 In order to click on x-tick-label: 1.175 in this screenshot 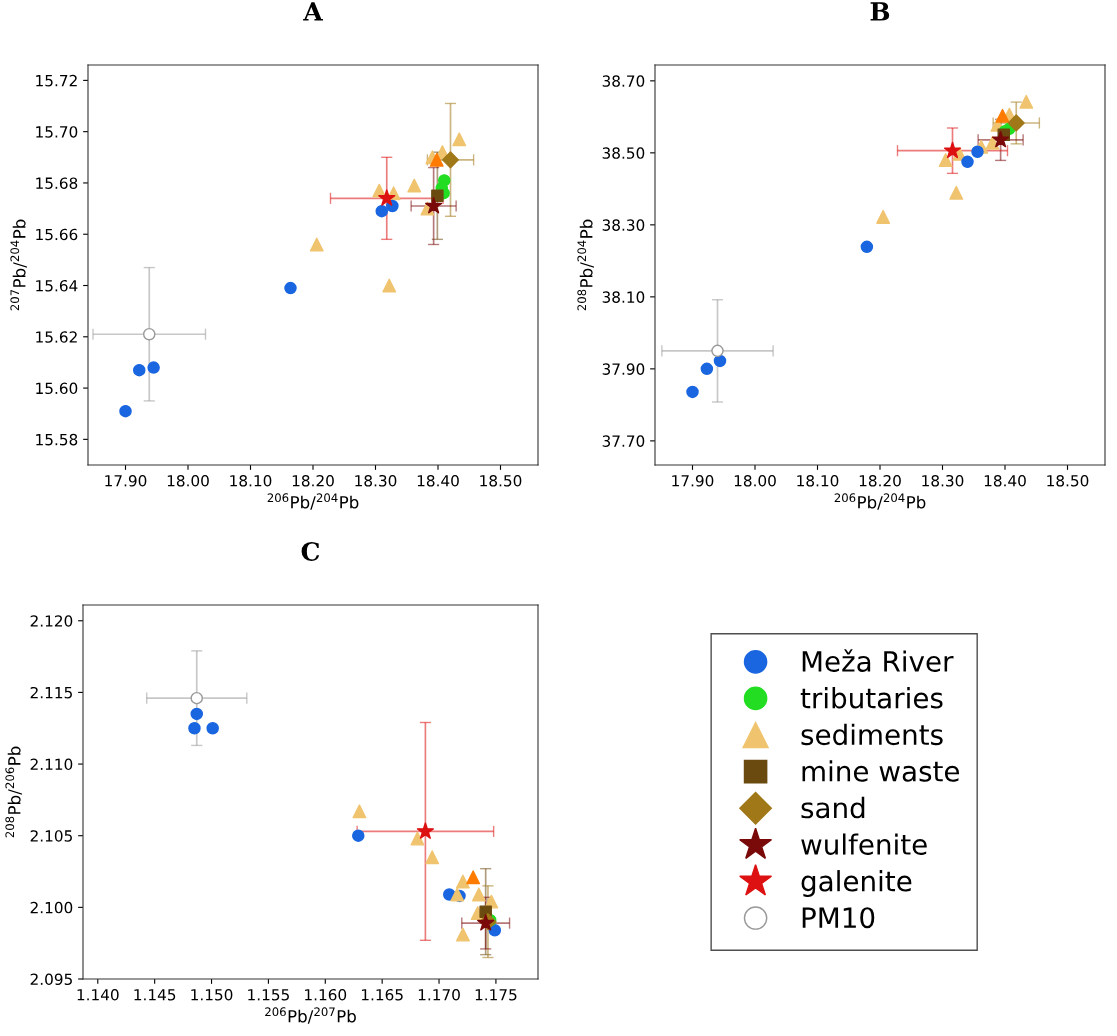, I will do `click(496, 995)`.